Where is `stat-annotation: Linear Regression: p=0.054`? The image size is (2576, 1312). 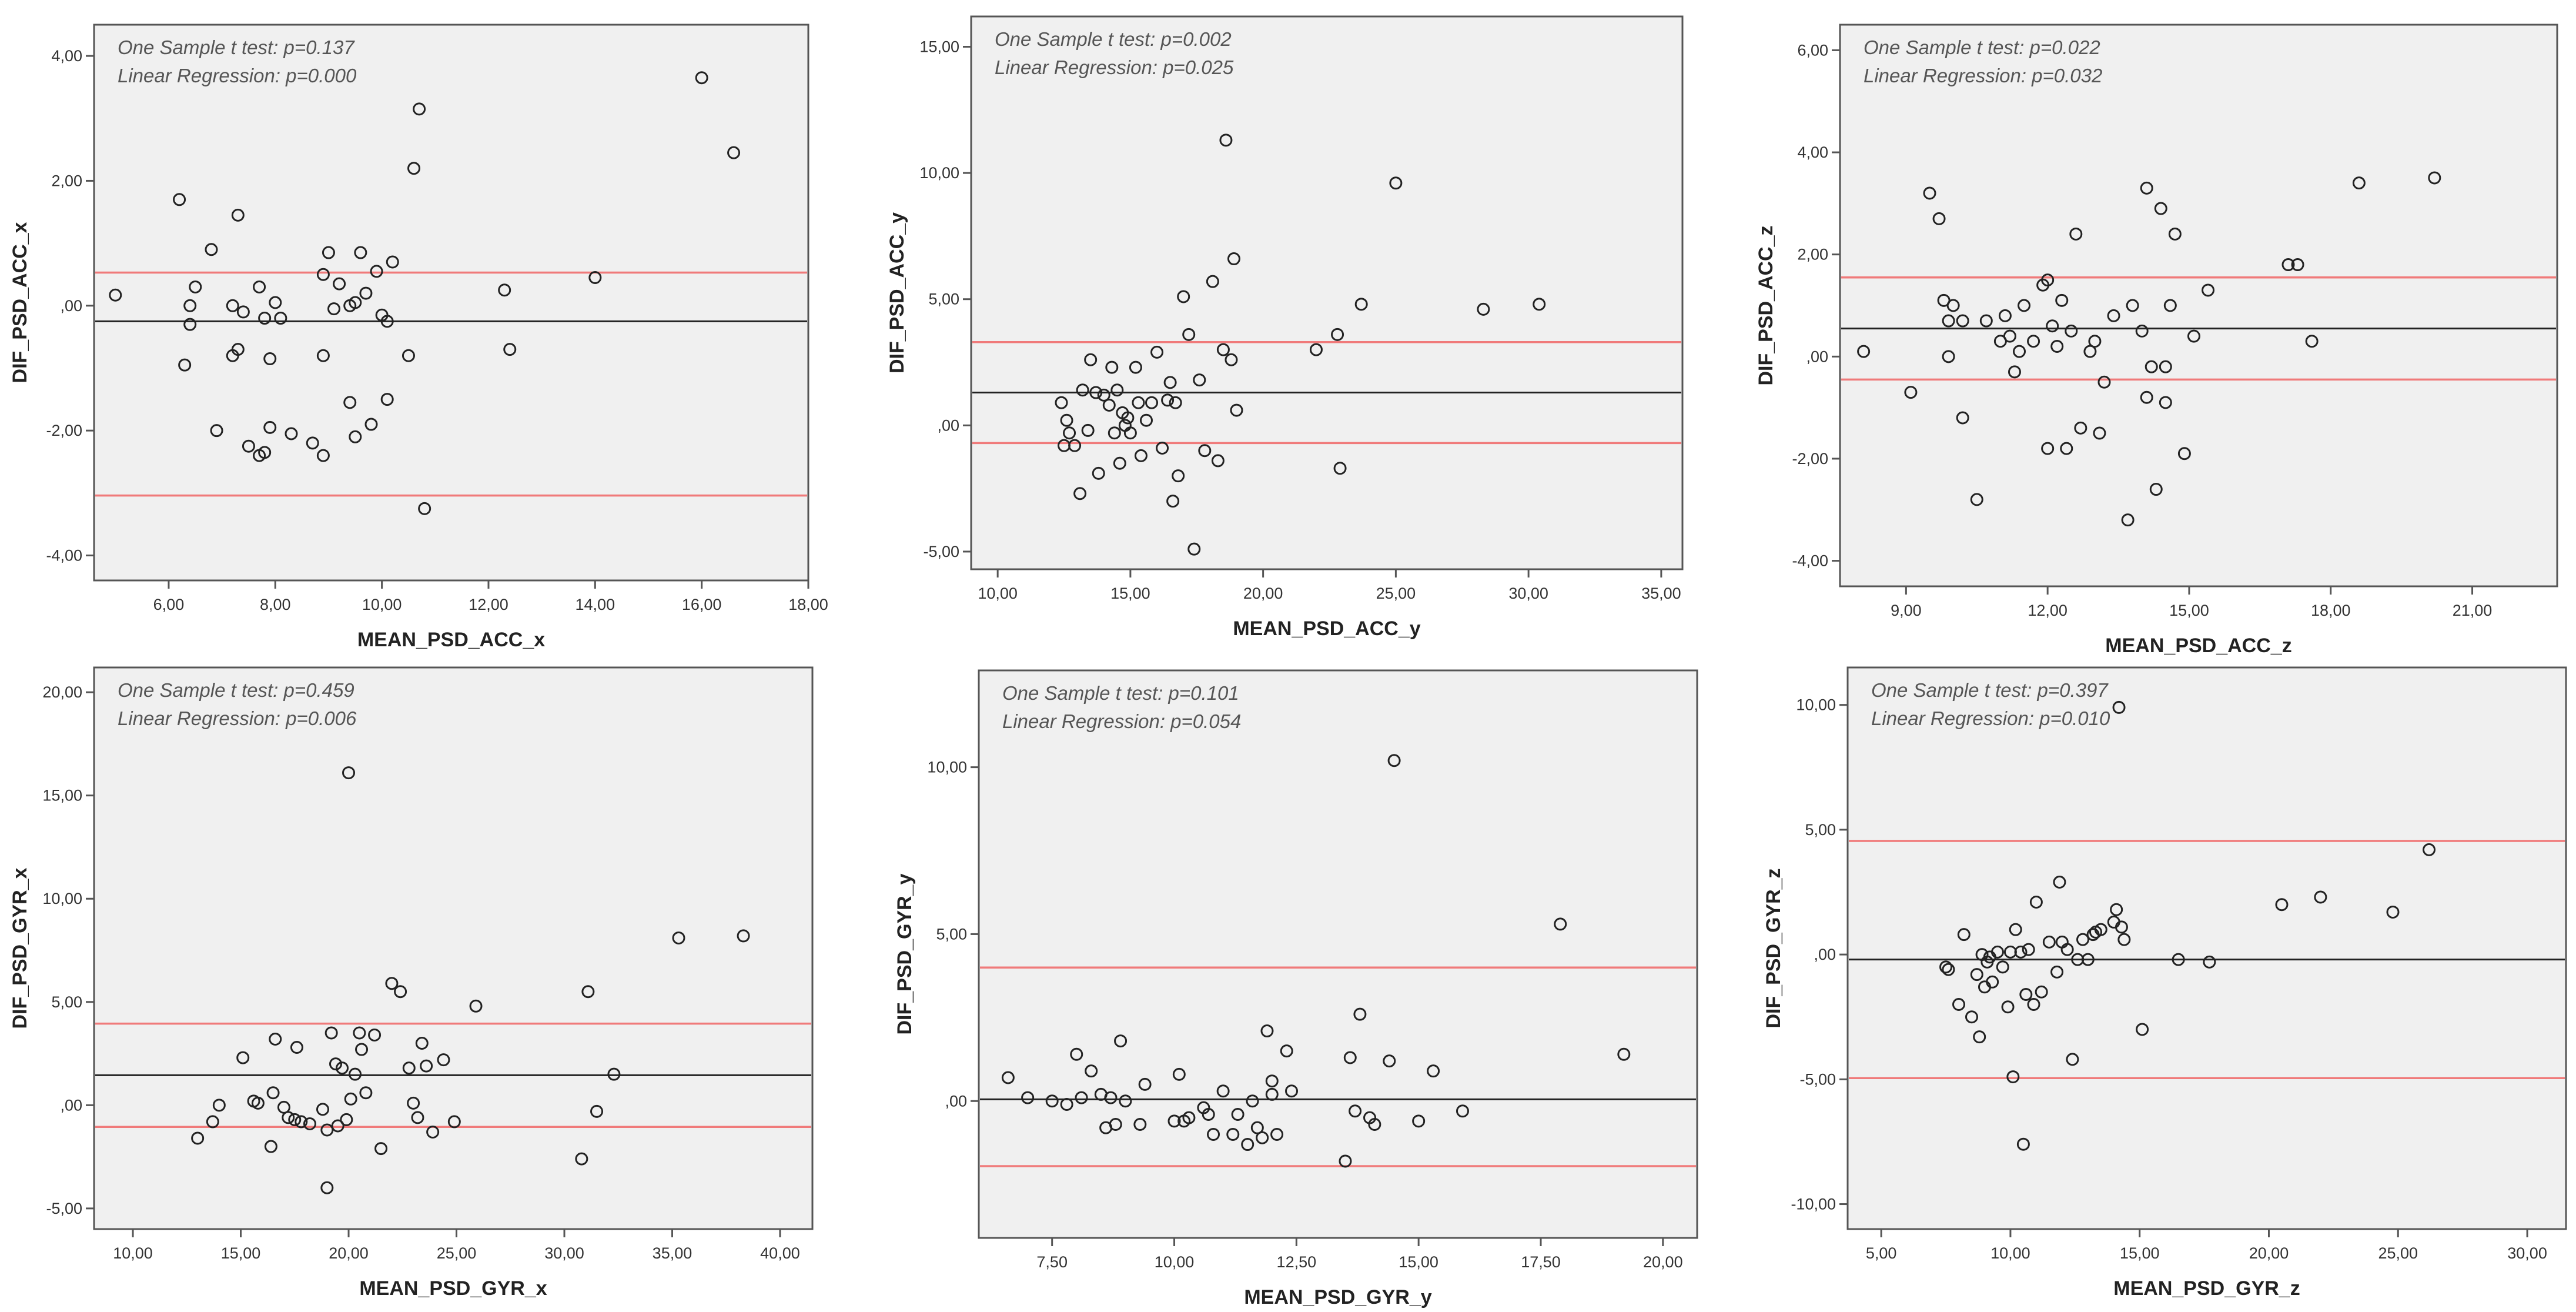 stat-annotation: Linear Regression: p=0.054 is located at coordinates (1121, 721).